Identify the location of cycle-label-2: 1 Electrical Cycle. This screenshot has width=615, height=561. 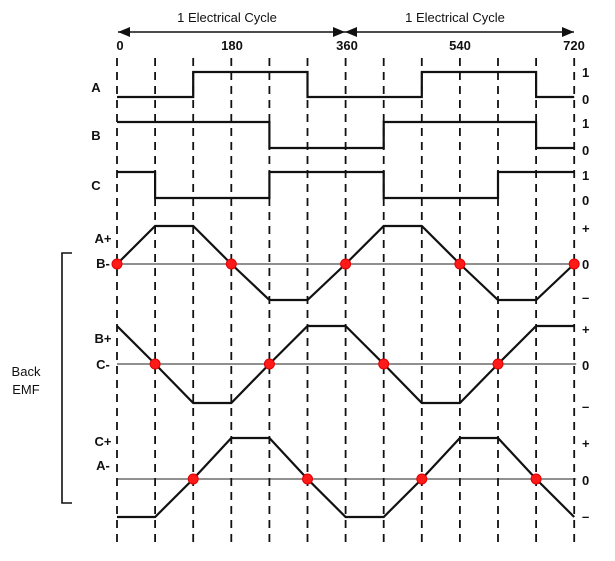
(455, 17).